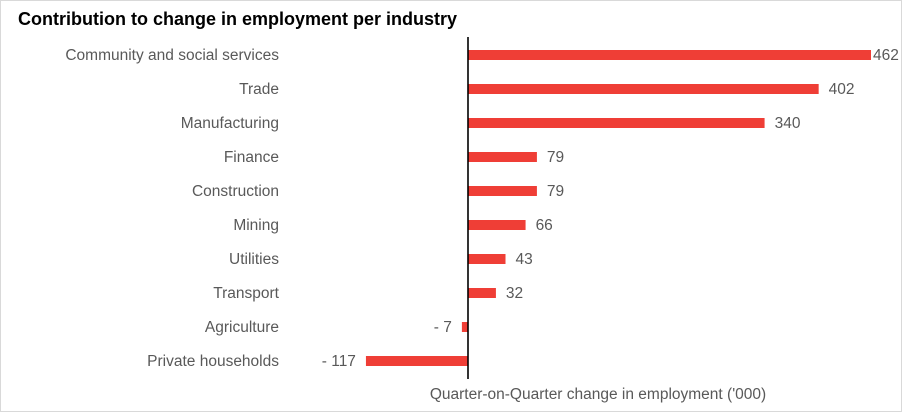  Describe the element at coordinates (242, 327) in the screenshot. I see `category-label-agriculture: Agriculture` at that location.